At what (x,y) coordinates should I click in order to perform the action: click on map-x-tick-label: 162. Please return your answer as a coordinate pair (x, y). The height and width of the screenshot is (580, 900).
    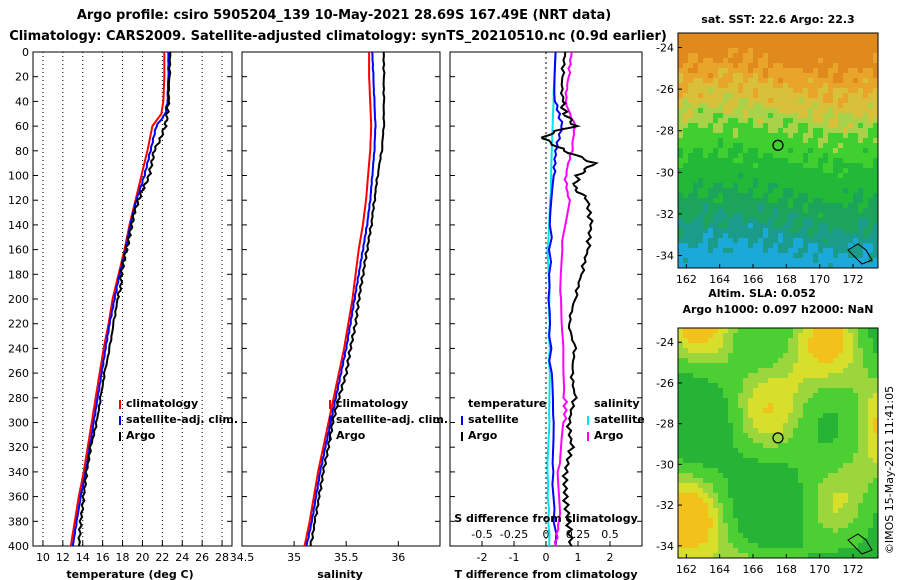
    Looking at the image, I should click on (686, 279).